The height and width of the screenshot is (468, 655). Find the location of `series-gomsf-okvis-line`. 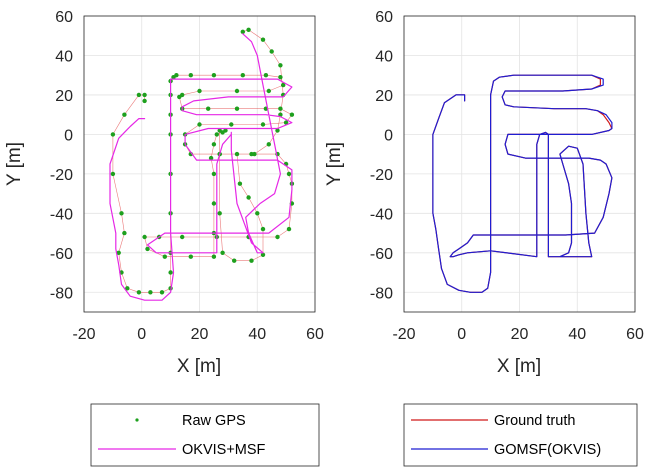

series-gomsf-okvis-line is located at coordinates (522, 183).